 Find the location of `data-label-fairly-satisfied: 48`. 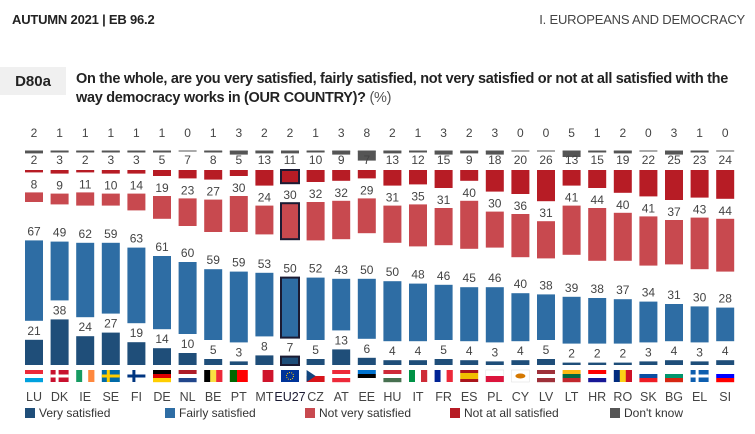

data-label-fairly-satisfied: 48 is located at coordinates (418, 275).